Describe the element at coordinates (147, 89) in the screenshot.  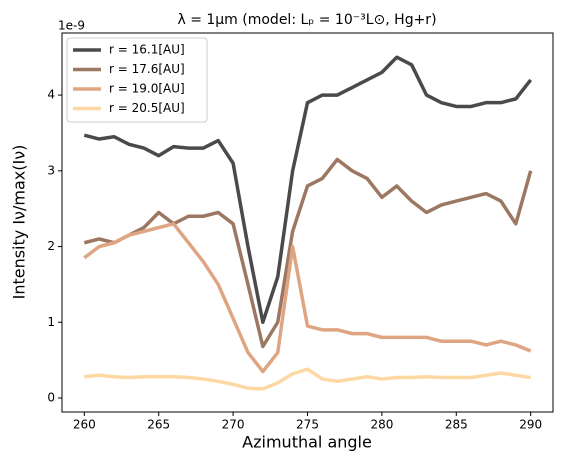
I see `legend-label: r = 19.0[AU]` at that location.